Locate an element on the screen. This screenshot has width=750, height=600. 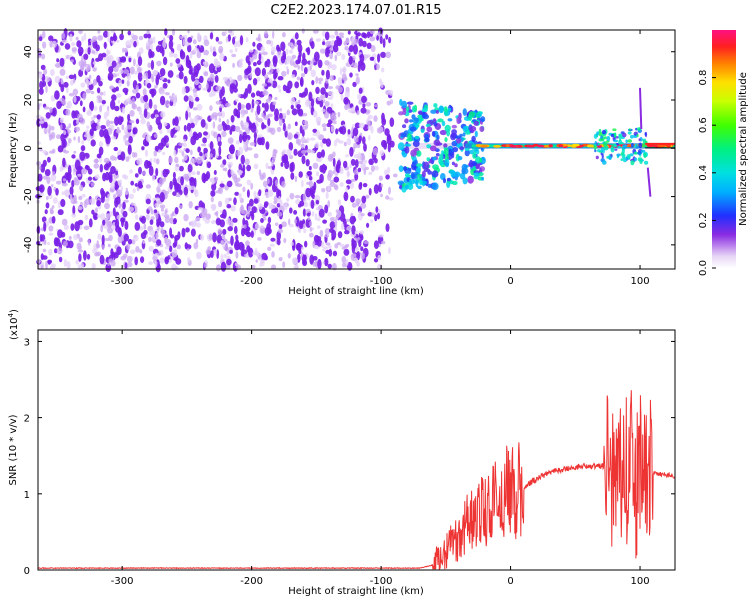
x-tick-label: 0 is located at coordinates (510, 281).